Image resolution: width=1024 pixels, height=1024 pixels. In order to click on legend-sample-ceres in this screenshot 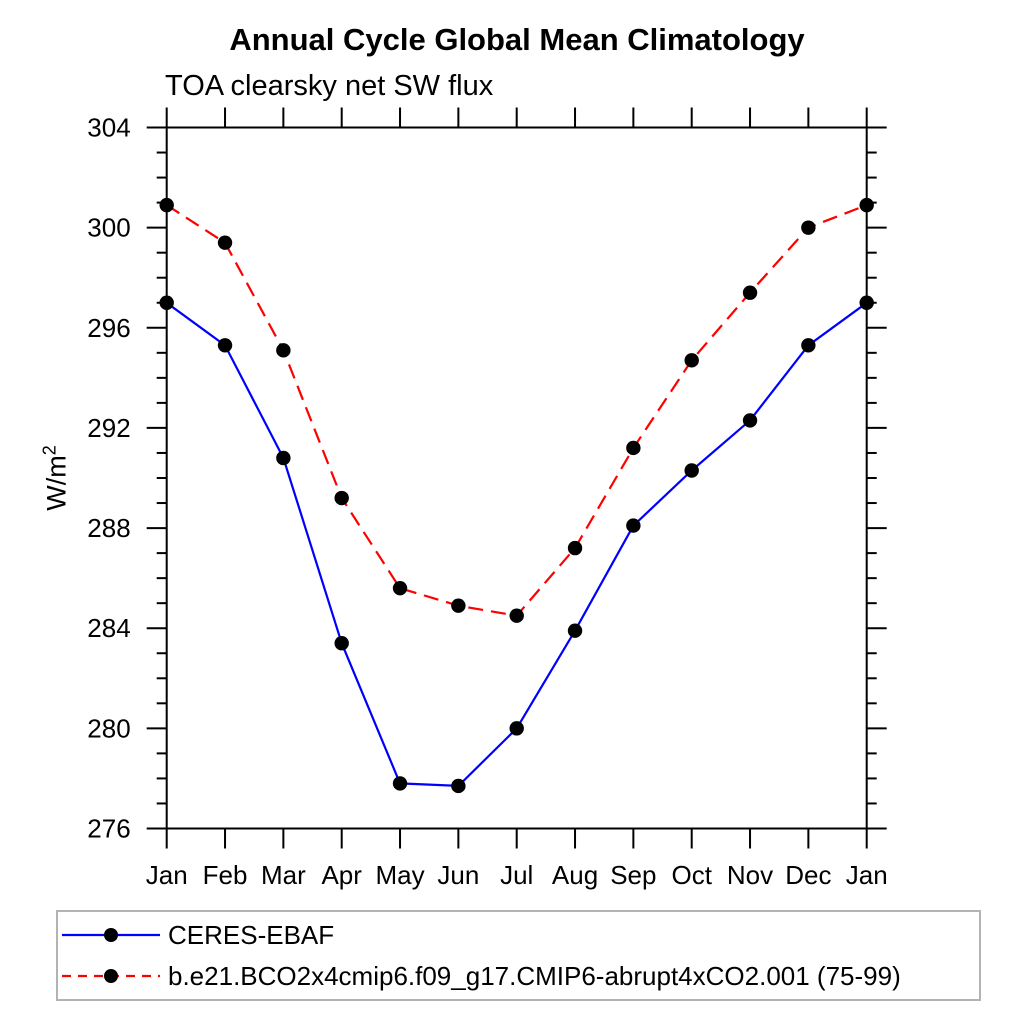, I will do `click(111, 934)`.